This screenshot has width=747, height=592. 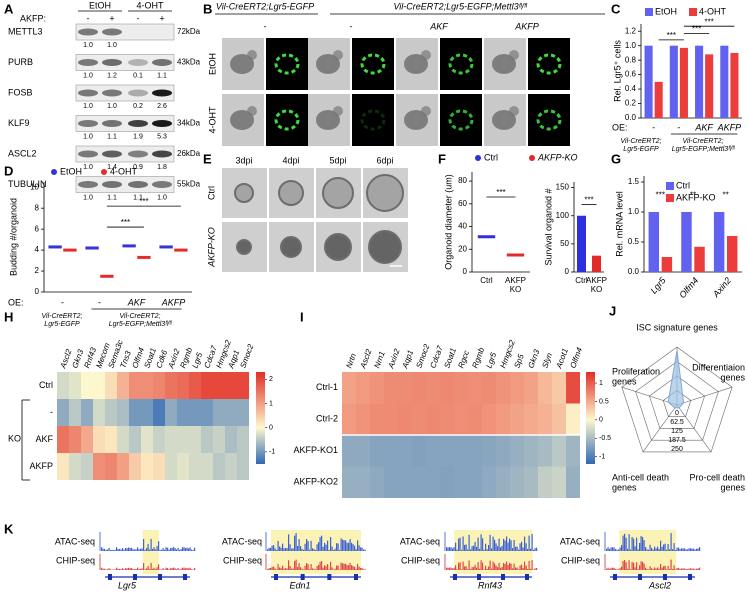 I want to click on genotype-label: Vil-CreERT2;Lgr5-EGFP;Mettl3ᶠˡ/ᶠˡ, so click(x=460, y=6).